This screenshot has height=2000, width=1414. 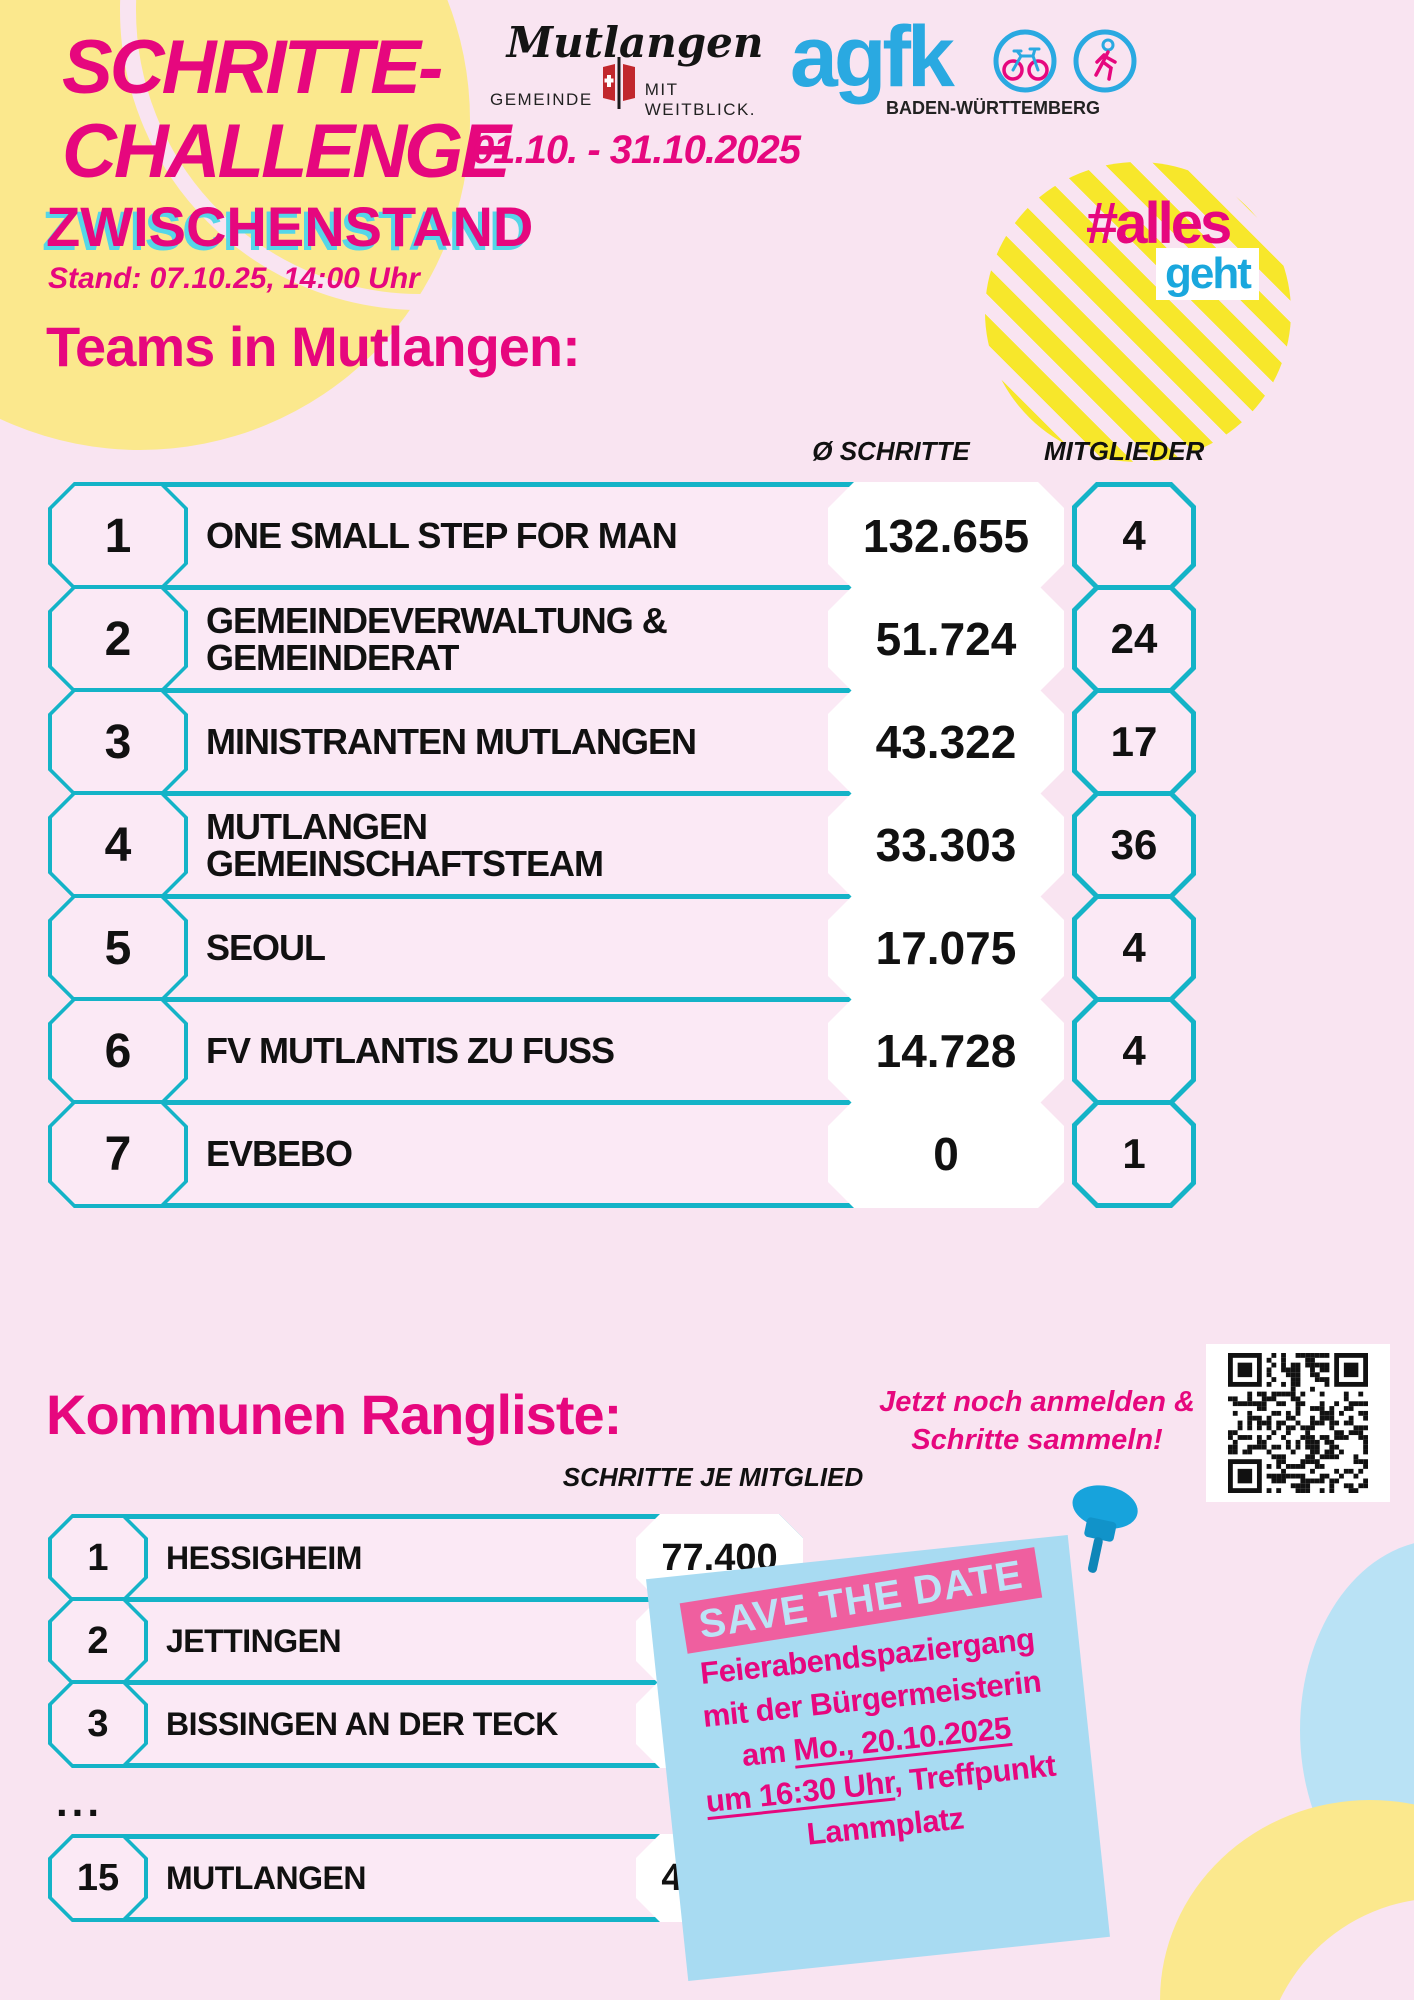 I want to click on kommune-rank: 2, so click(x=98, y=1640).